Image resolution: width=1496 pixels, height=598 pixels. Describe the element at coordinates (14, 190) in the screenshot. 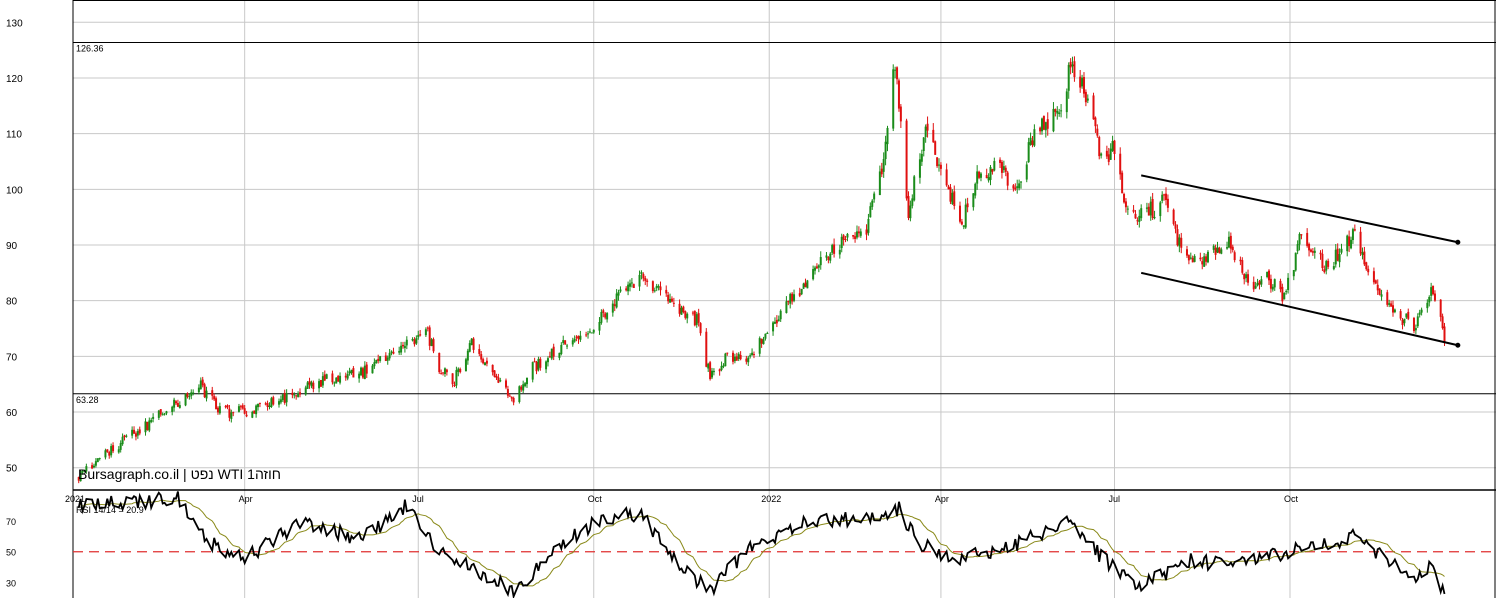

I see `price-tick-label: 100` at that location.